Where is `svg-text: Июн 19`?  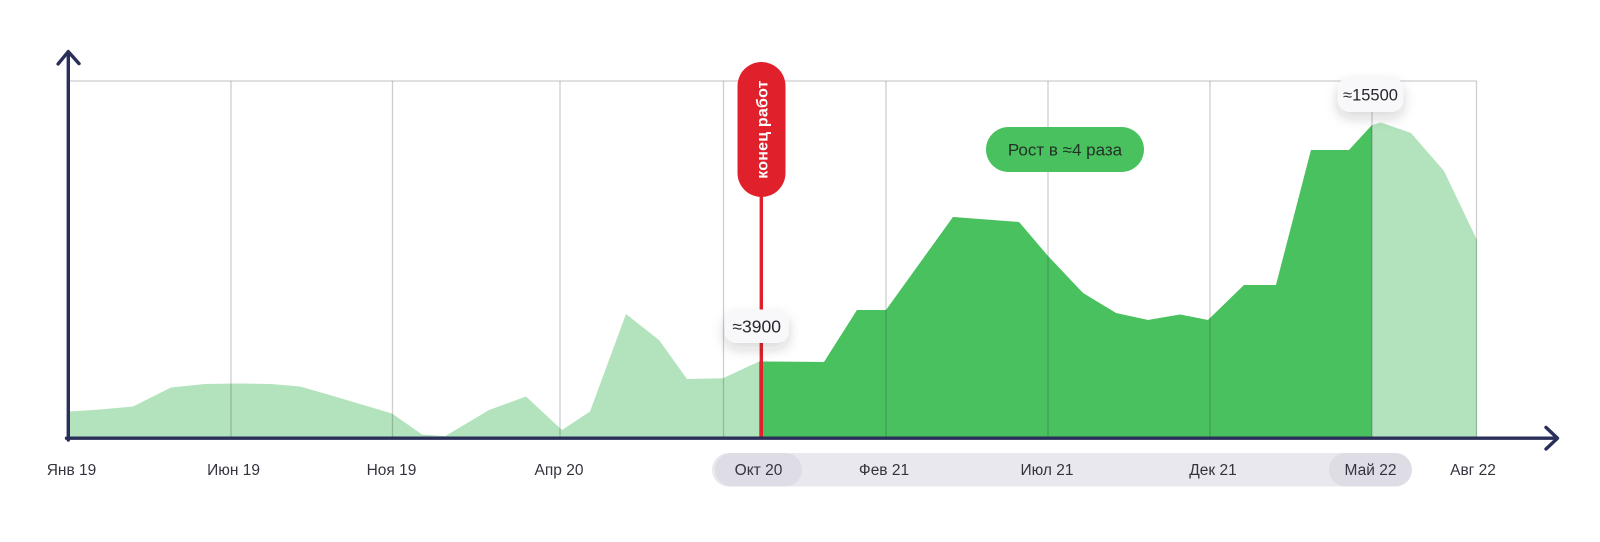 svg-text: Июн 19 is located at coordinates (233, 470).